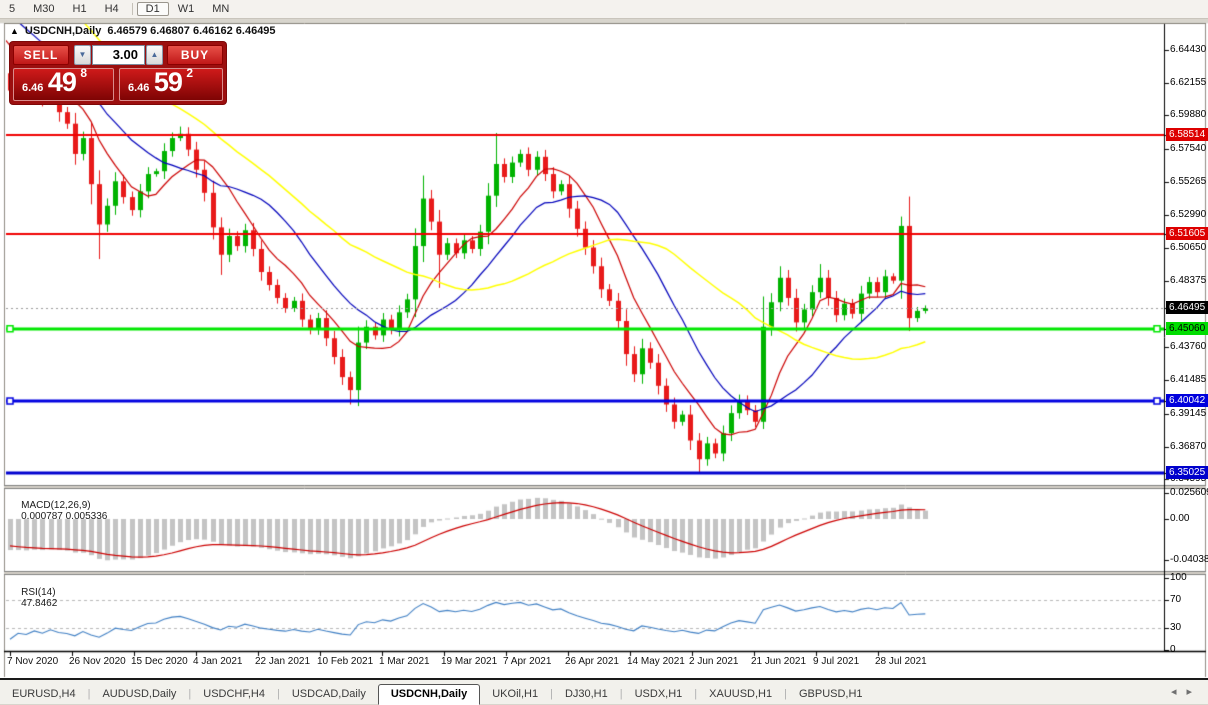 Image resolution: width=1208 pixels, height=705 pixels. I want to click on buy-button: BUY, so click(195, 55).